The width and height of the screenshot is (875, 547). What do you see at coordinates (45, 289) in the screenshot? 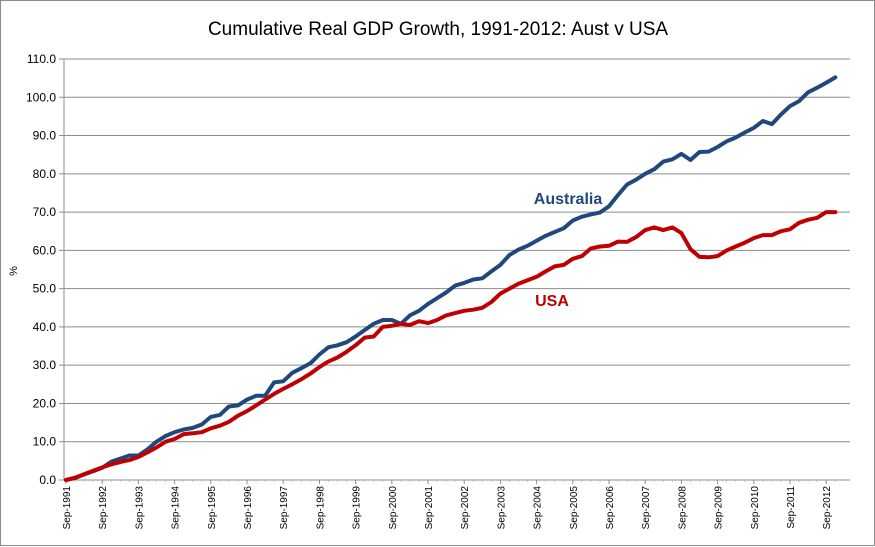
I see `y-tick-label: 50.0` at bounding box center [45, 289].